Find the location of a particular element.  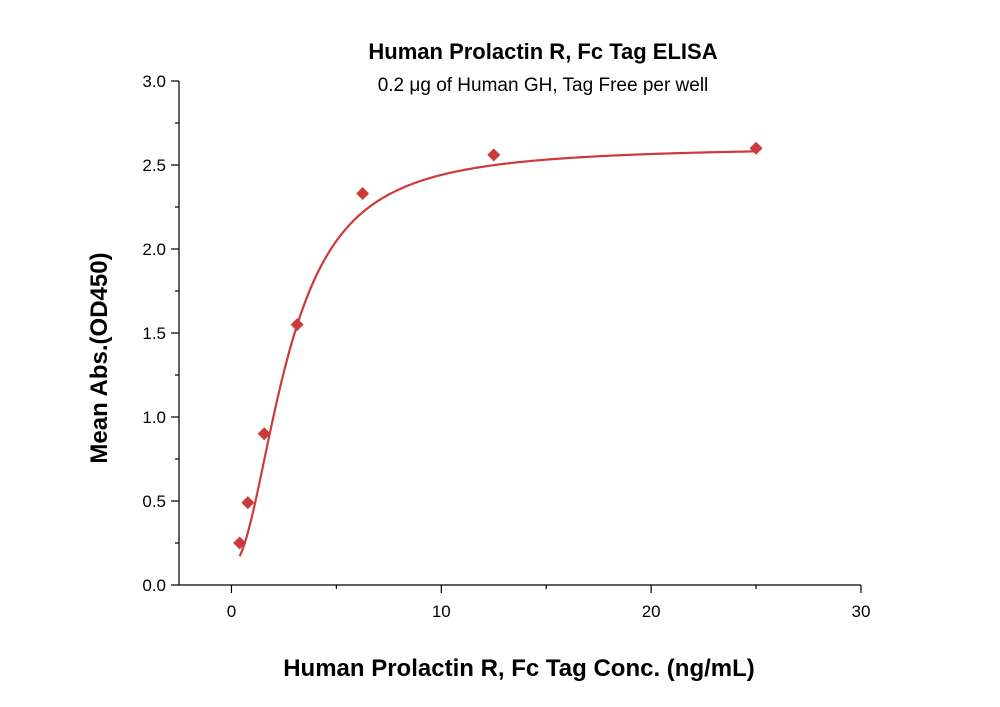

x-tick-label: 20 is located at coordinates (651, 611).